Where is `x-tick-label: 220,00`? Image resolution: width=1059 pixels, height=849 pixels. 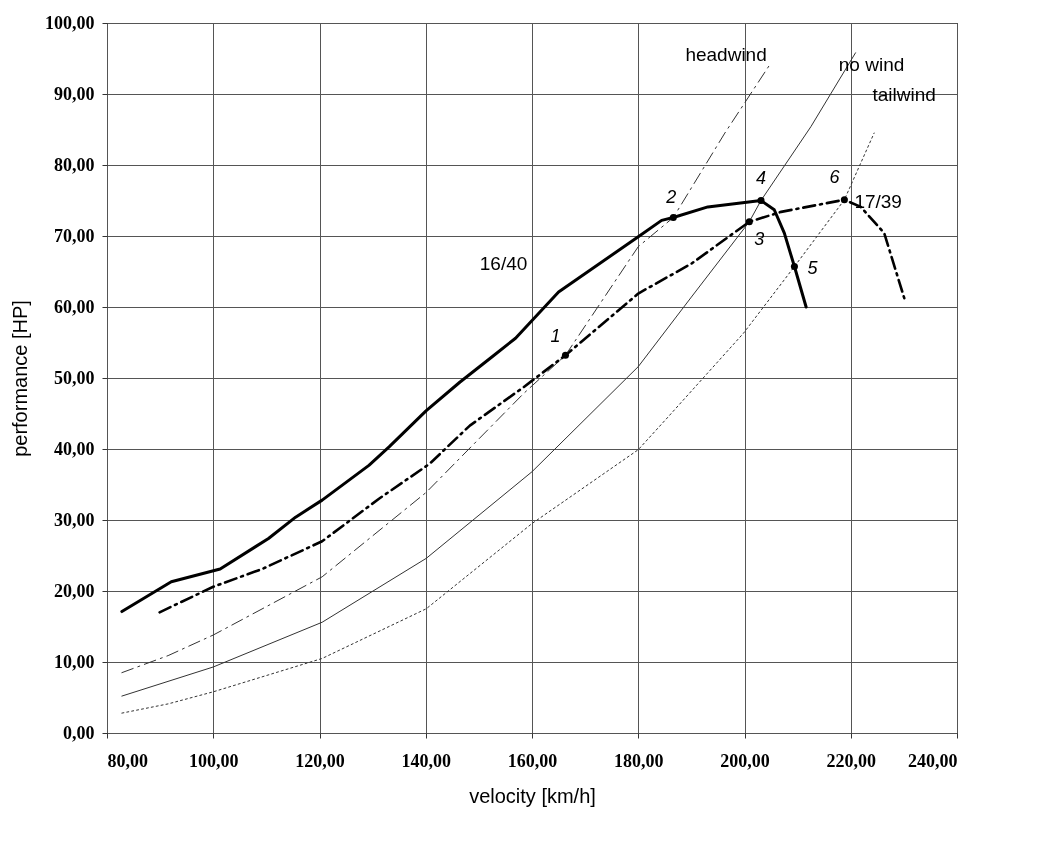 x-tick-label: 220,00 is located at coordinates (851, 760).